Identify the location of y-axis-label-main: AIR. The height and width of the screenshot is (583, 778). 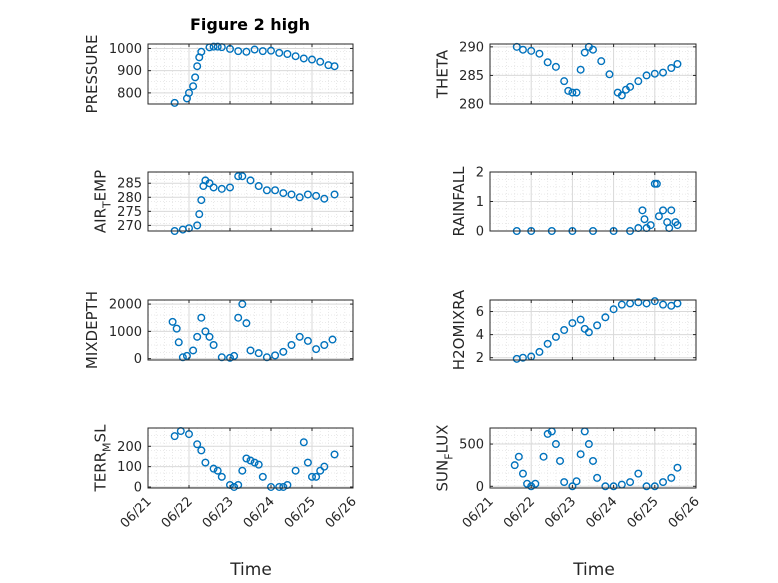
(100, 220).